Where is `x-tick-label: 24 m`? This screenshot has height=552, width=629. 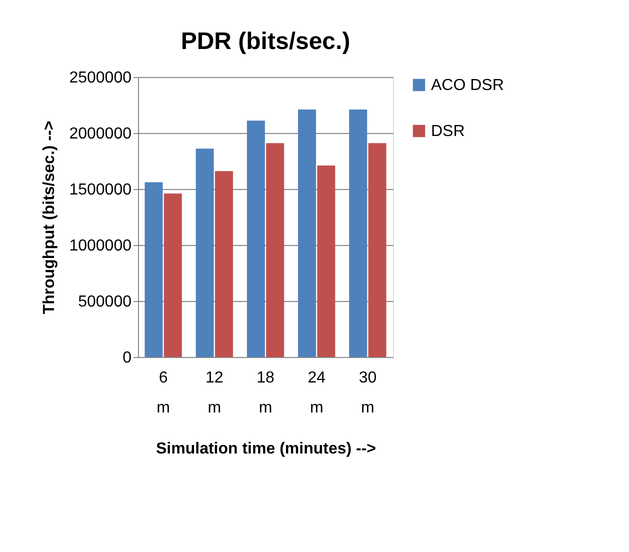
x-tick-label: 24 m is located at coordinates (317, 393).